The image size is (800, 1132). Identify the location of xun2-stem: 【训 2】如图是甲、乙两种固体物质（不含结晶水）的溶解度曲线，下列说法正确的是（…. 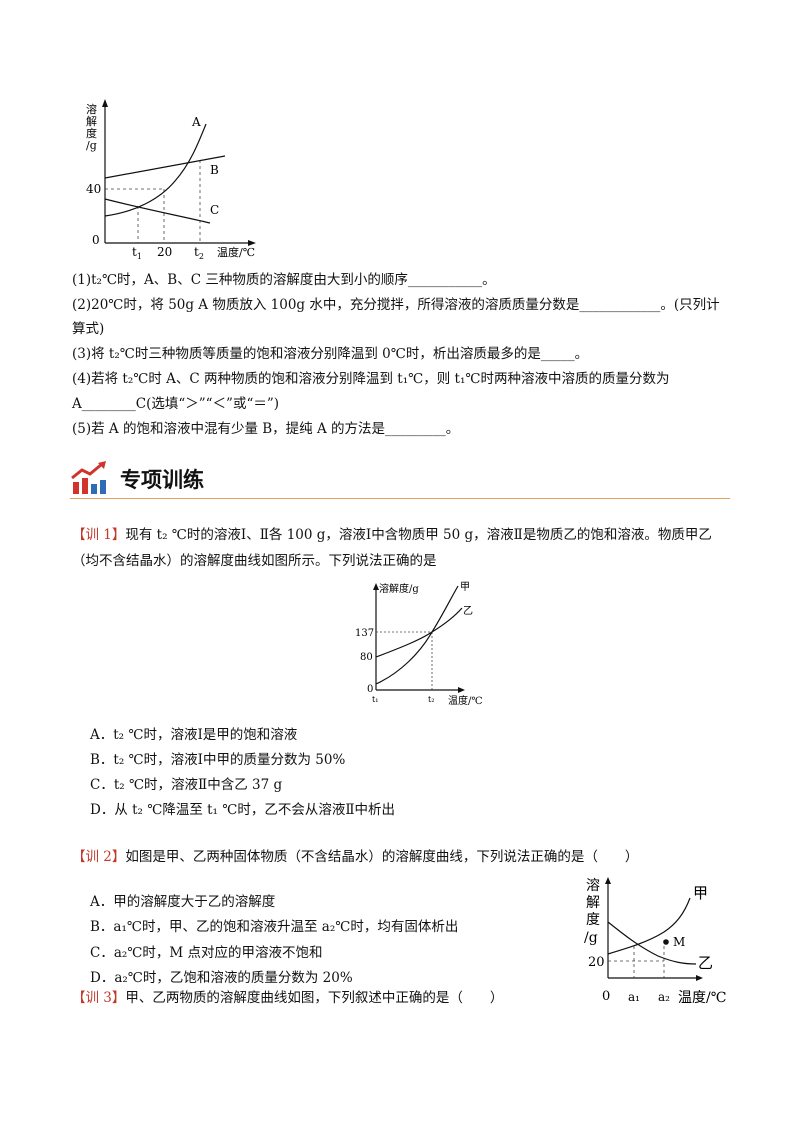
(355, 857).